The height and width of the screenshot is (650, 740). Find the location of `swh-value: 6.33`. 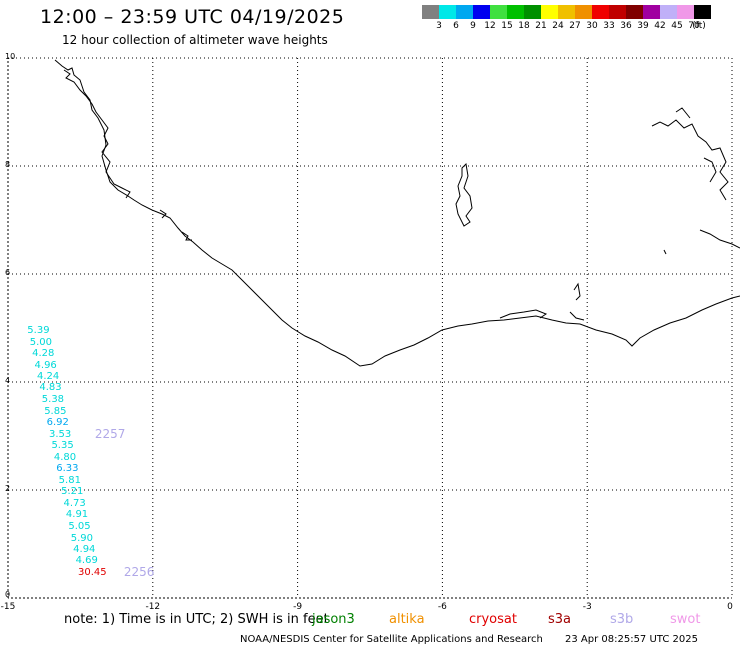

swh-value: 6.33 is located at coordinates (67, 469).